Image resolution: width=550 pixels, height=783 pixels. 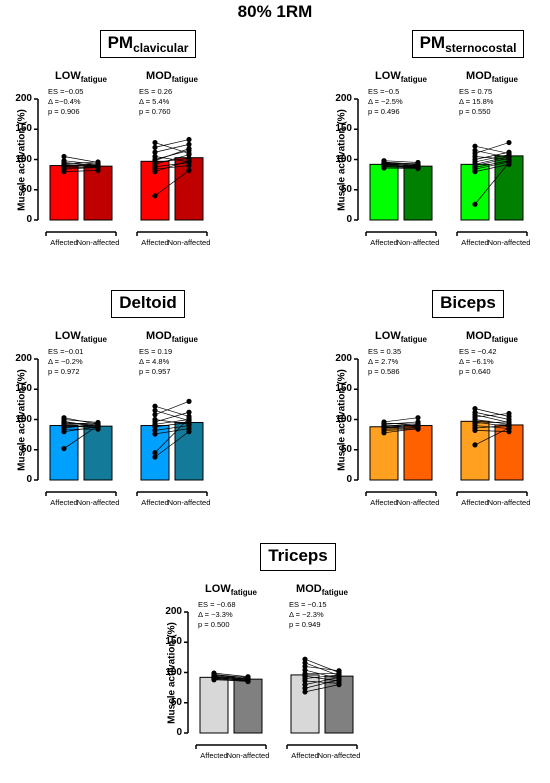 What do you see at coordinates (156, 91) in the screenshot?
I see `stat-line: ES = 0.26` at bounding box center [156, 91].